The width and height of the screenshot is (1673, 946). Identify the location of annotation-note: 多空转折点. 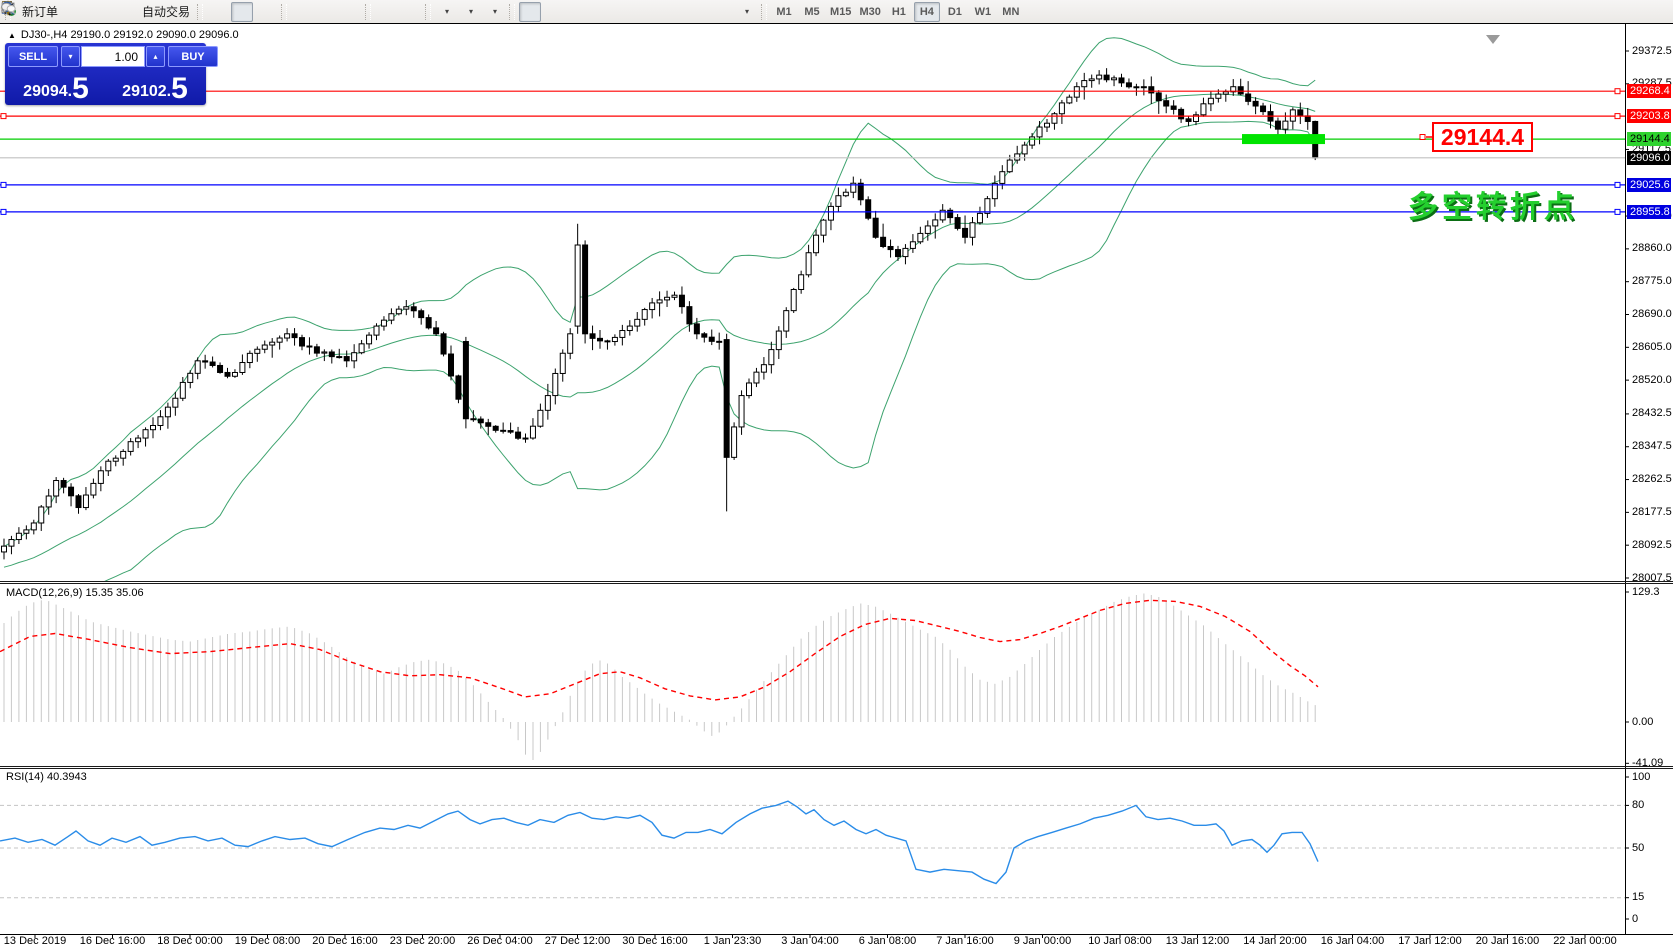
(1493, 207).